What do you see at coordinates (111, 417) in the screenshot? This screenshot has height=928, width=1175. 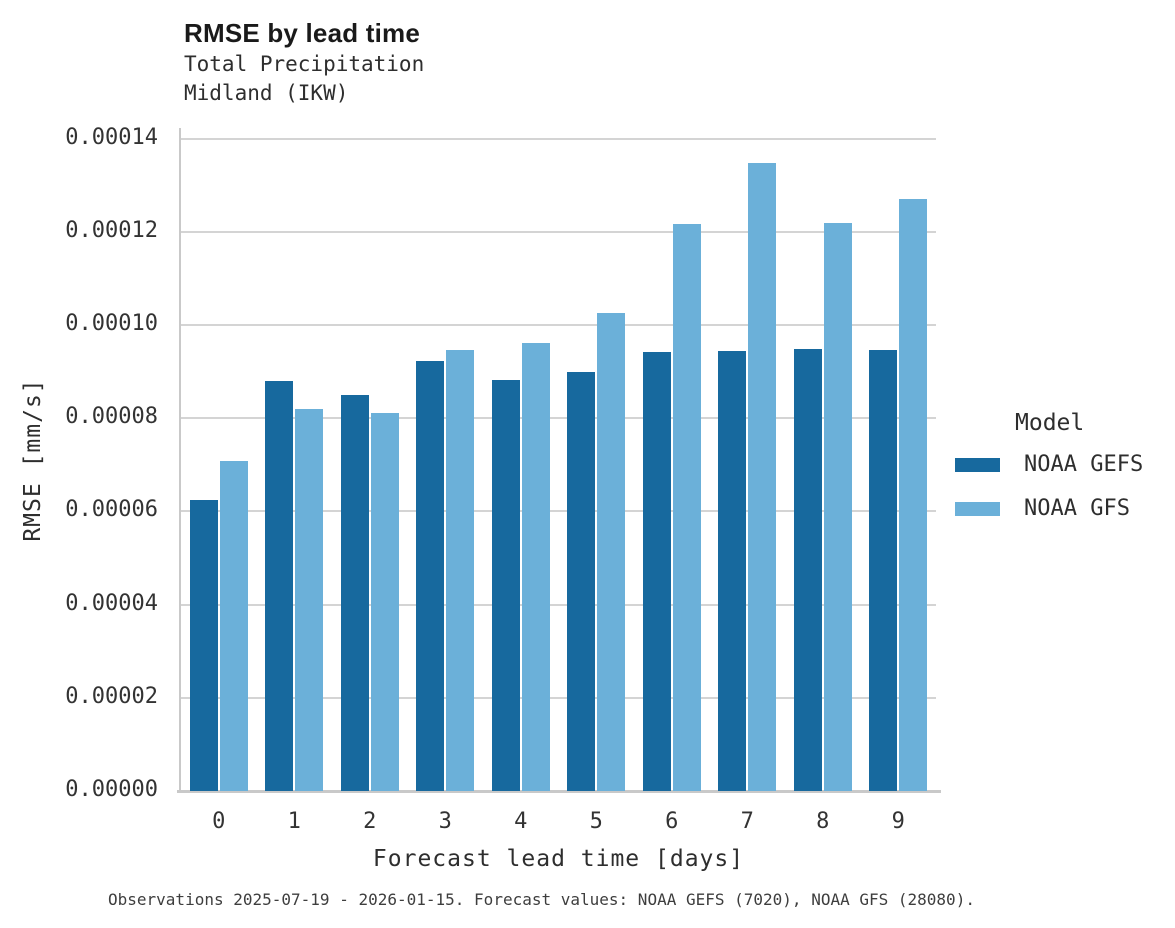 I see `y-tick-label: 0.00008` at bounding box center [111, 417].